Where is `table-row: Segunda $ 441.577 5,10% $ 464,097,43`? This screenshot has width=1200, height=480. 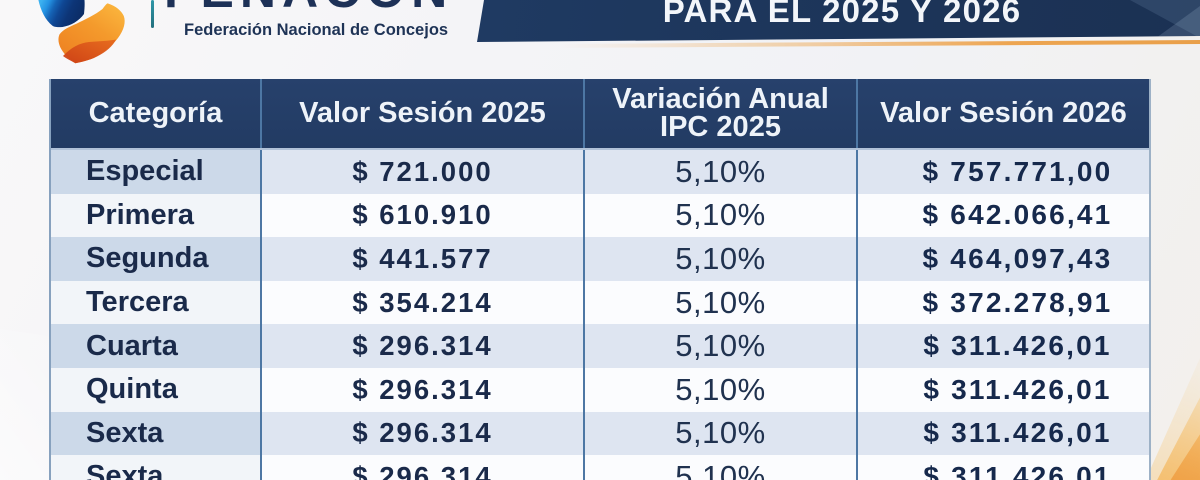 table-row: Segunda $ 441.577 5,10% $ 464,097,43 is located at coordinates (600, 259).